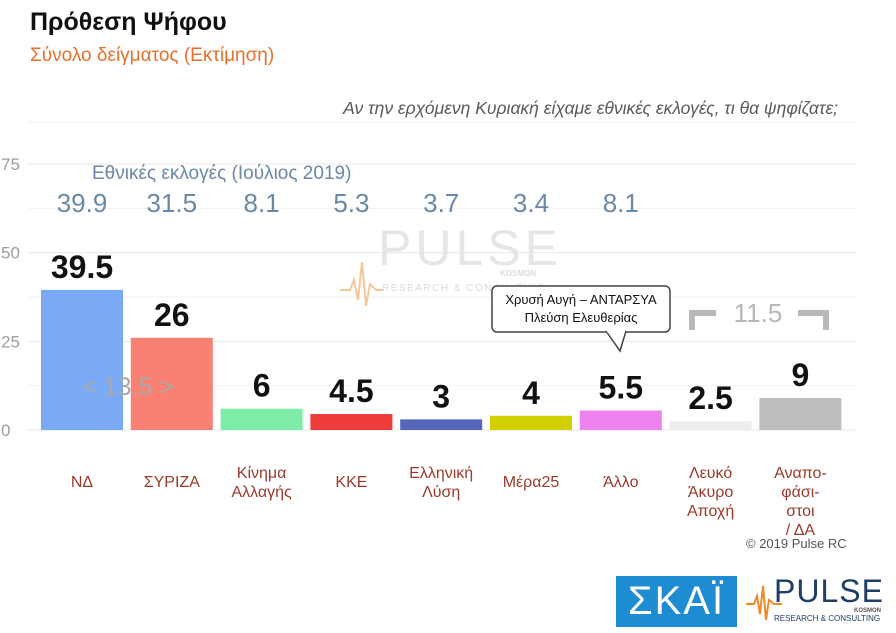  Describe the element at coordinates (711, 492) in the screenshot. I see `category-label: Άκυρο` at that location.